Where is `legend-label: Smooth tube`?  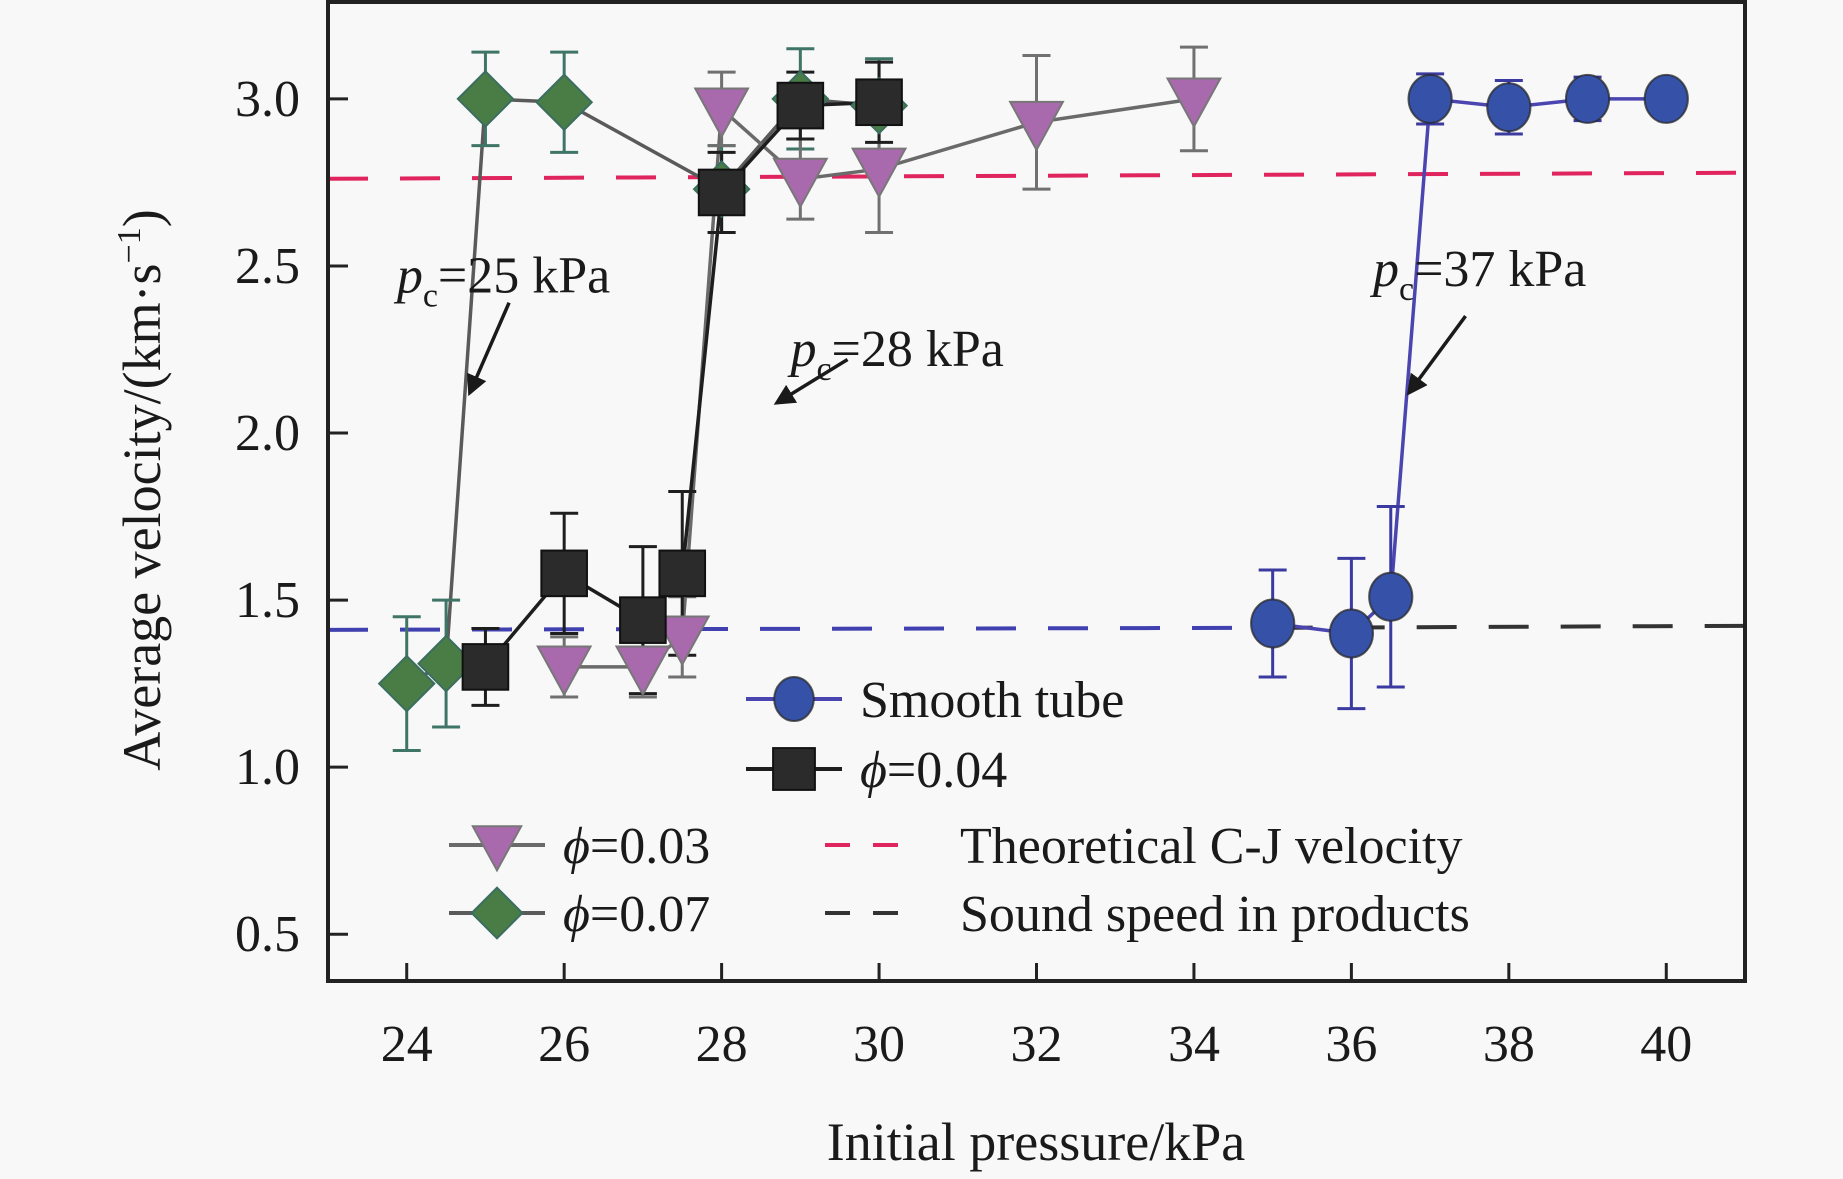 legend-label: Smooth tube is located at coordinates (992, 700).